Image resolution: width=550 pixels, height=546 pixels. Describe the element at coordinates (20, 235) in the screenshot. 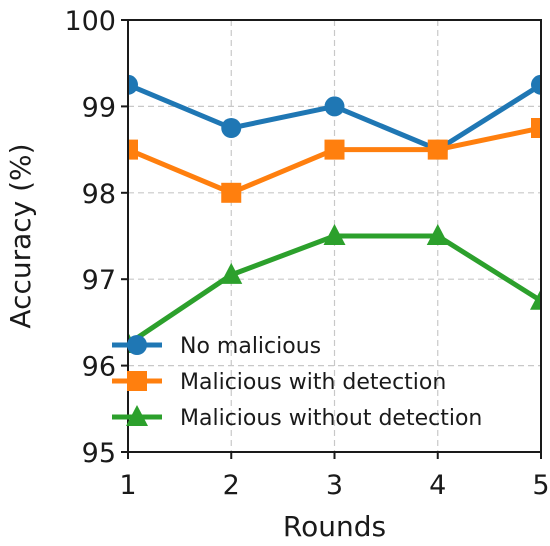

I see `y-axis-label: Accuracy (%)` at that location.